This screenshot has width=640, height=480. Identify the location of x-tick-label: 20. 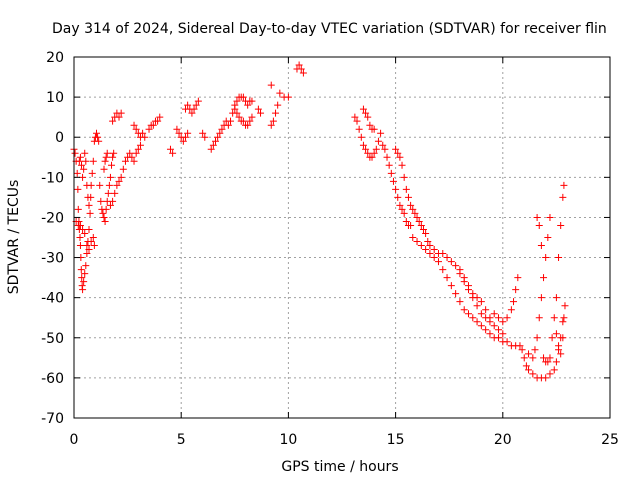
(503, 440).